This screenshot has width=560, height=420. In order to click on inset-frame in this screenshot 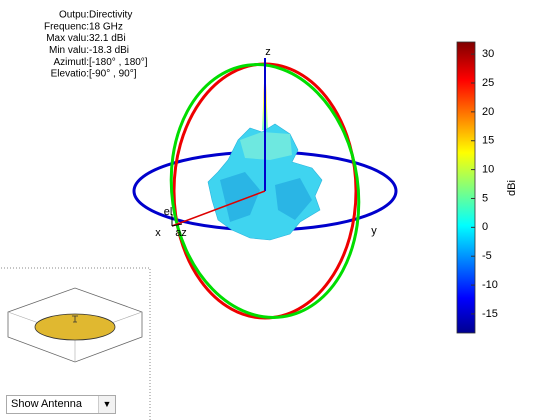, I will do `click(75, 343)`.